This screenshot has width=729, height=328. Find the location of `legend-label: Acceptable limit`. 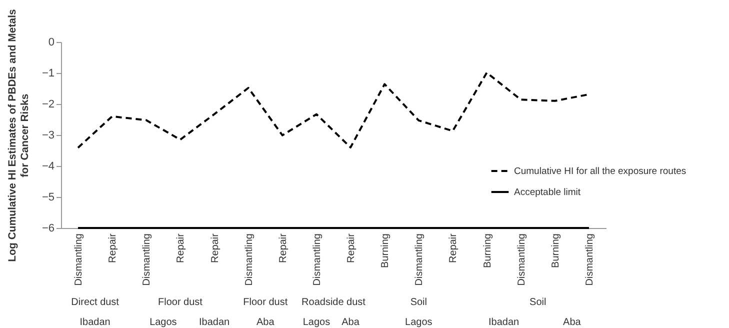

legend-label: Acceptable limit is located at coordinates (547, 192).